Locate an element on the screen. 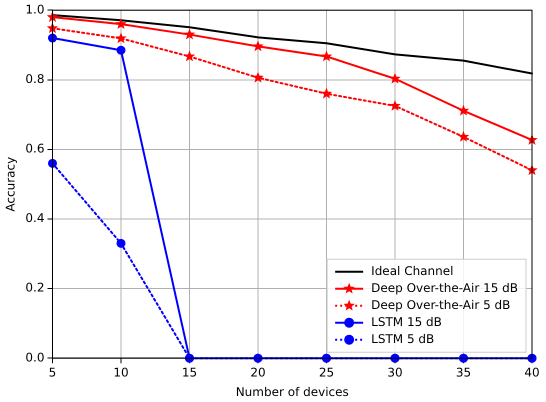 Image resolution: width=546 pixels, height=402 pixels. legend-label: Ideal Channel is located at coordinates (412, 271).